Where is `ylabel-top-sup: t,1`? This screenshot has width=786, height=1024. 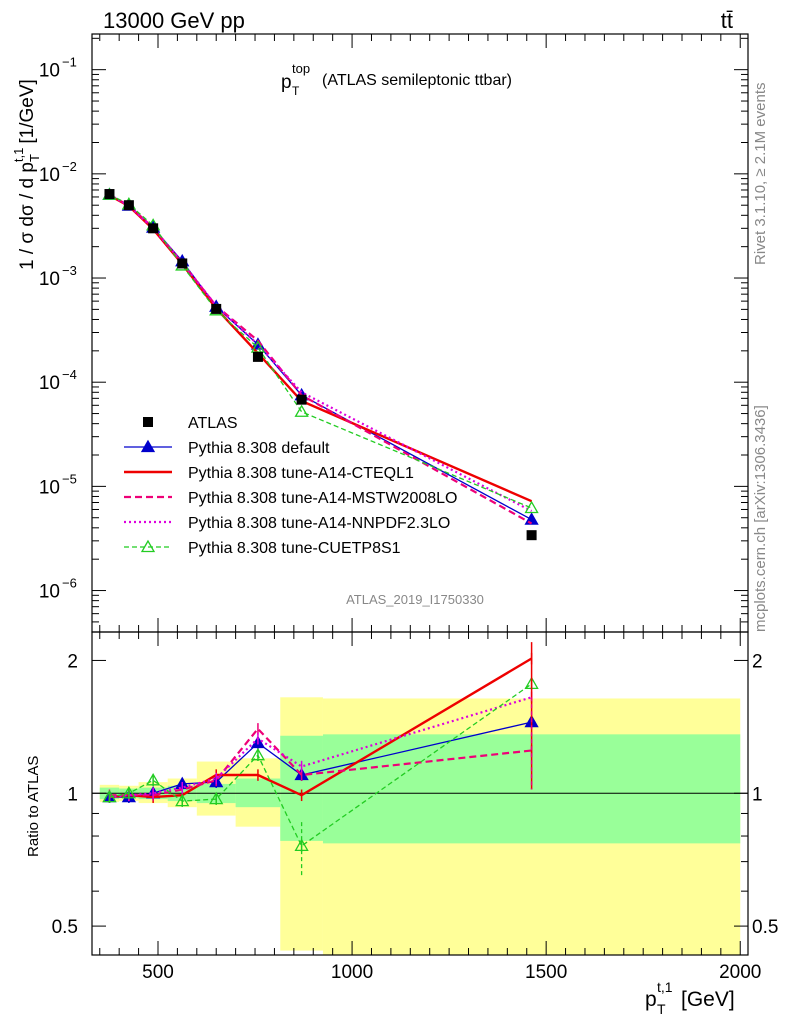 ylabel-top-sup: t,1 is located at coordinates (18, 155).